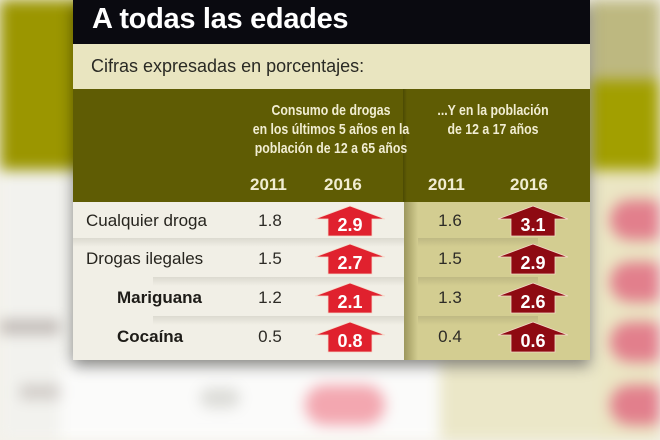 The image size is (660, 440). I want to click on row-label: Mariguana, so click(160, 297).